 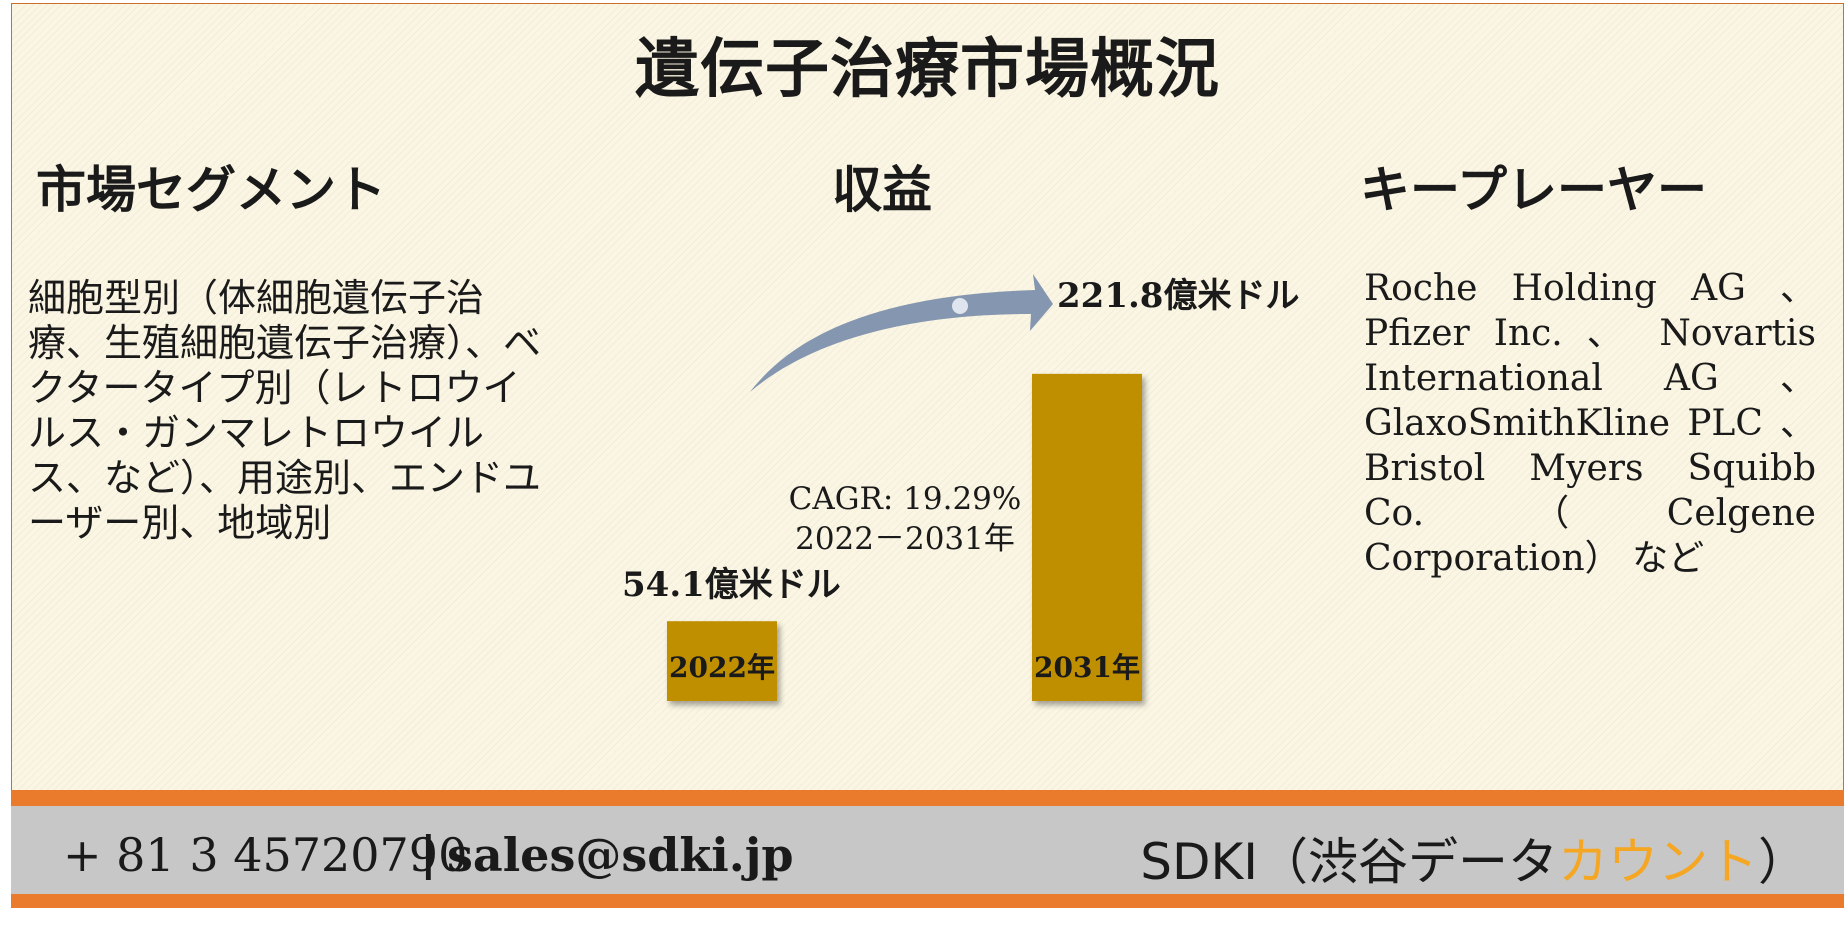 I want to click on arrow-highlight-dot, so click(x=960, y=306).